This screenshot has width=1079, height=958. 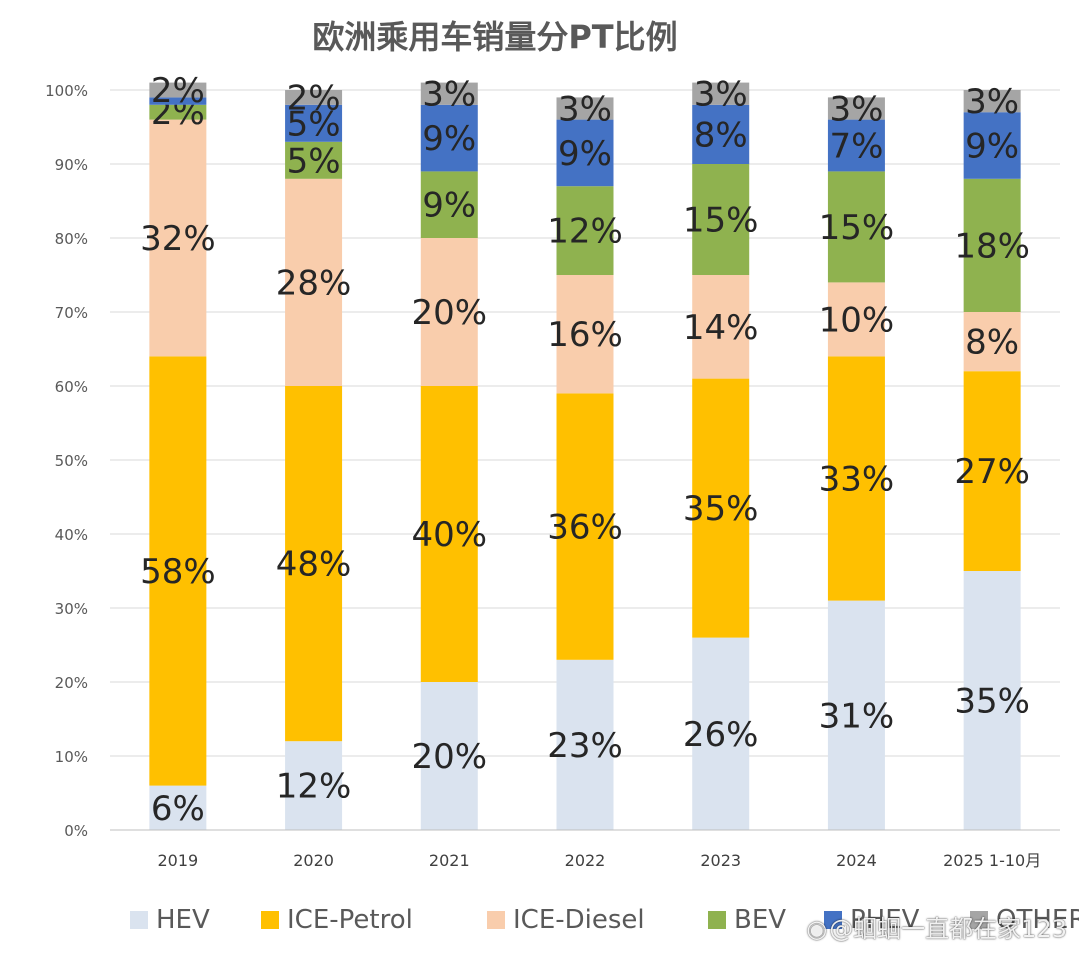 What do you see at coordinates (720, 860) in the screenshot?
I see `x-tick-label: 2023` at bounding box center [720, 860].